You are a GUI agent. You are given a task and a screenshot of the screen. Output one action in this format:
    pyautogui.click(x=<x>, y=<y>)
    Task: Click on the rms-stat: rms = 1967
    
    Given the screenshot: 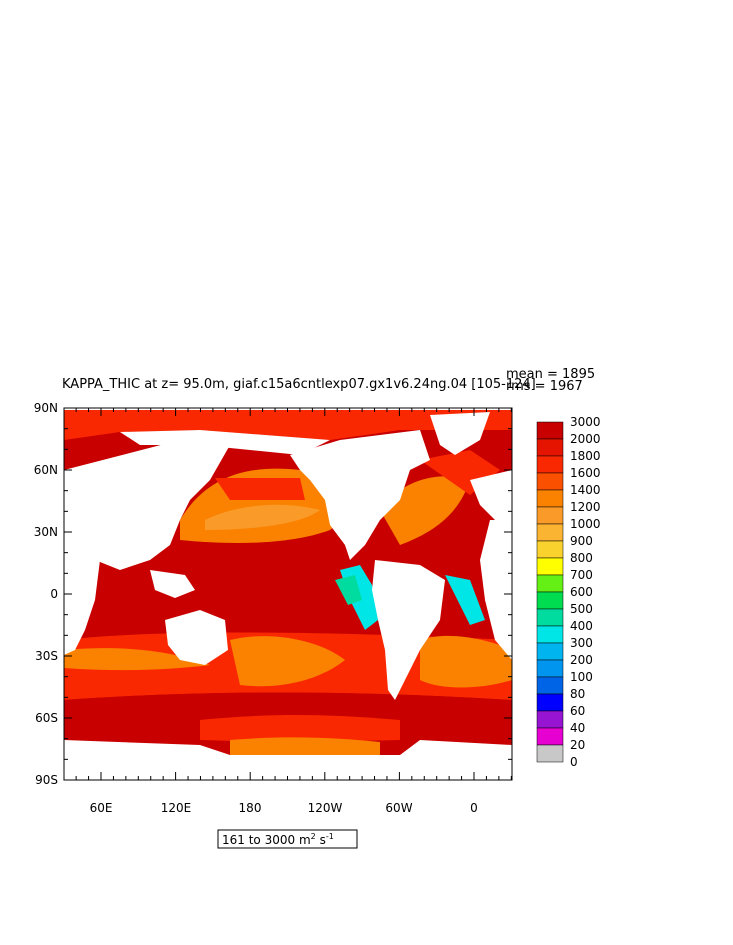 What is the action you would take?
    pyautogui.click(x=544, y=386)
    